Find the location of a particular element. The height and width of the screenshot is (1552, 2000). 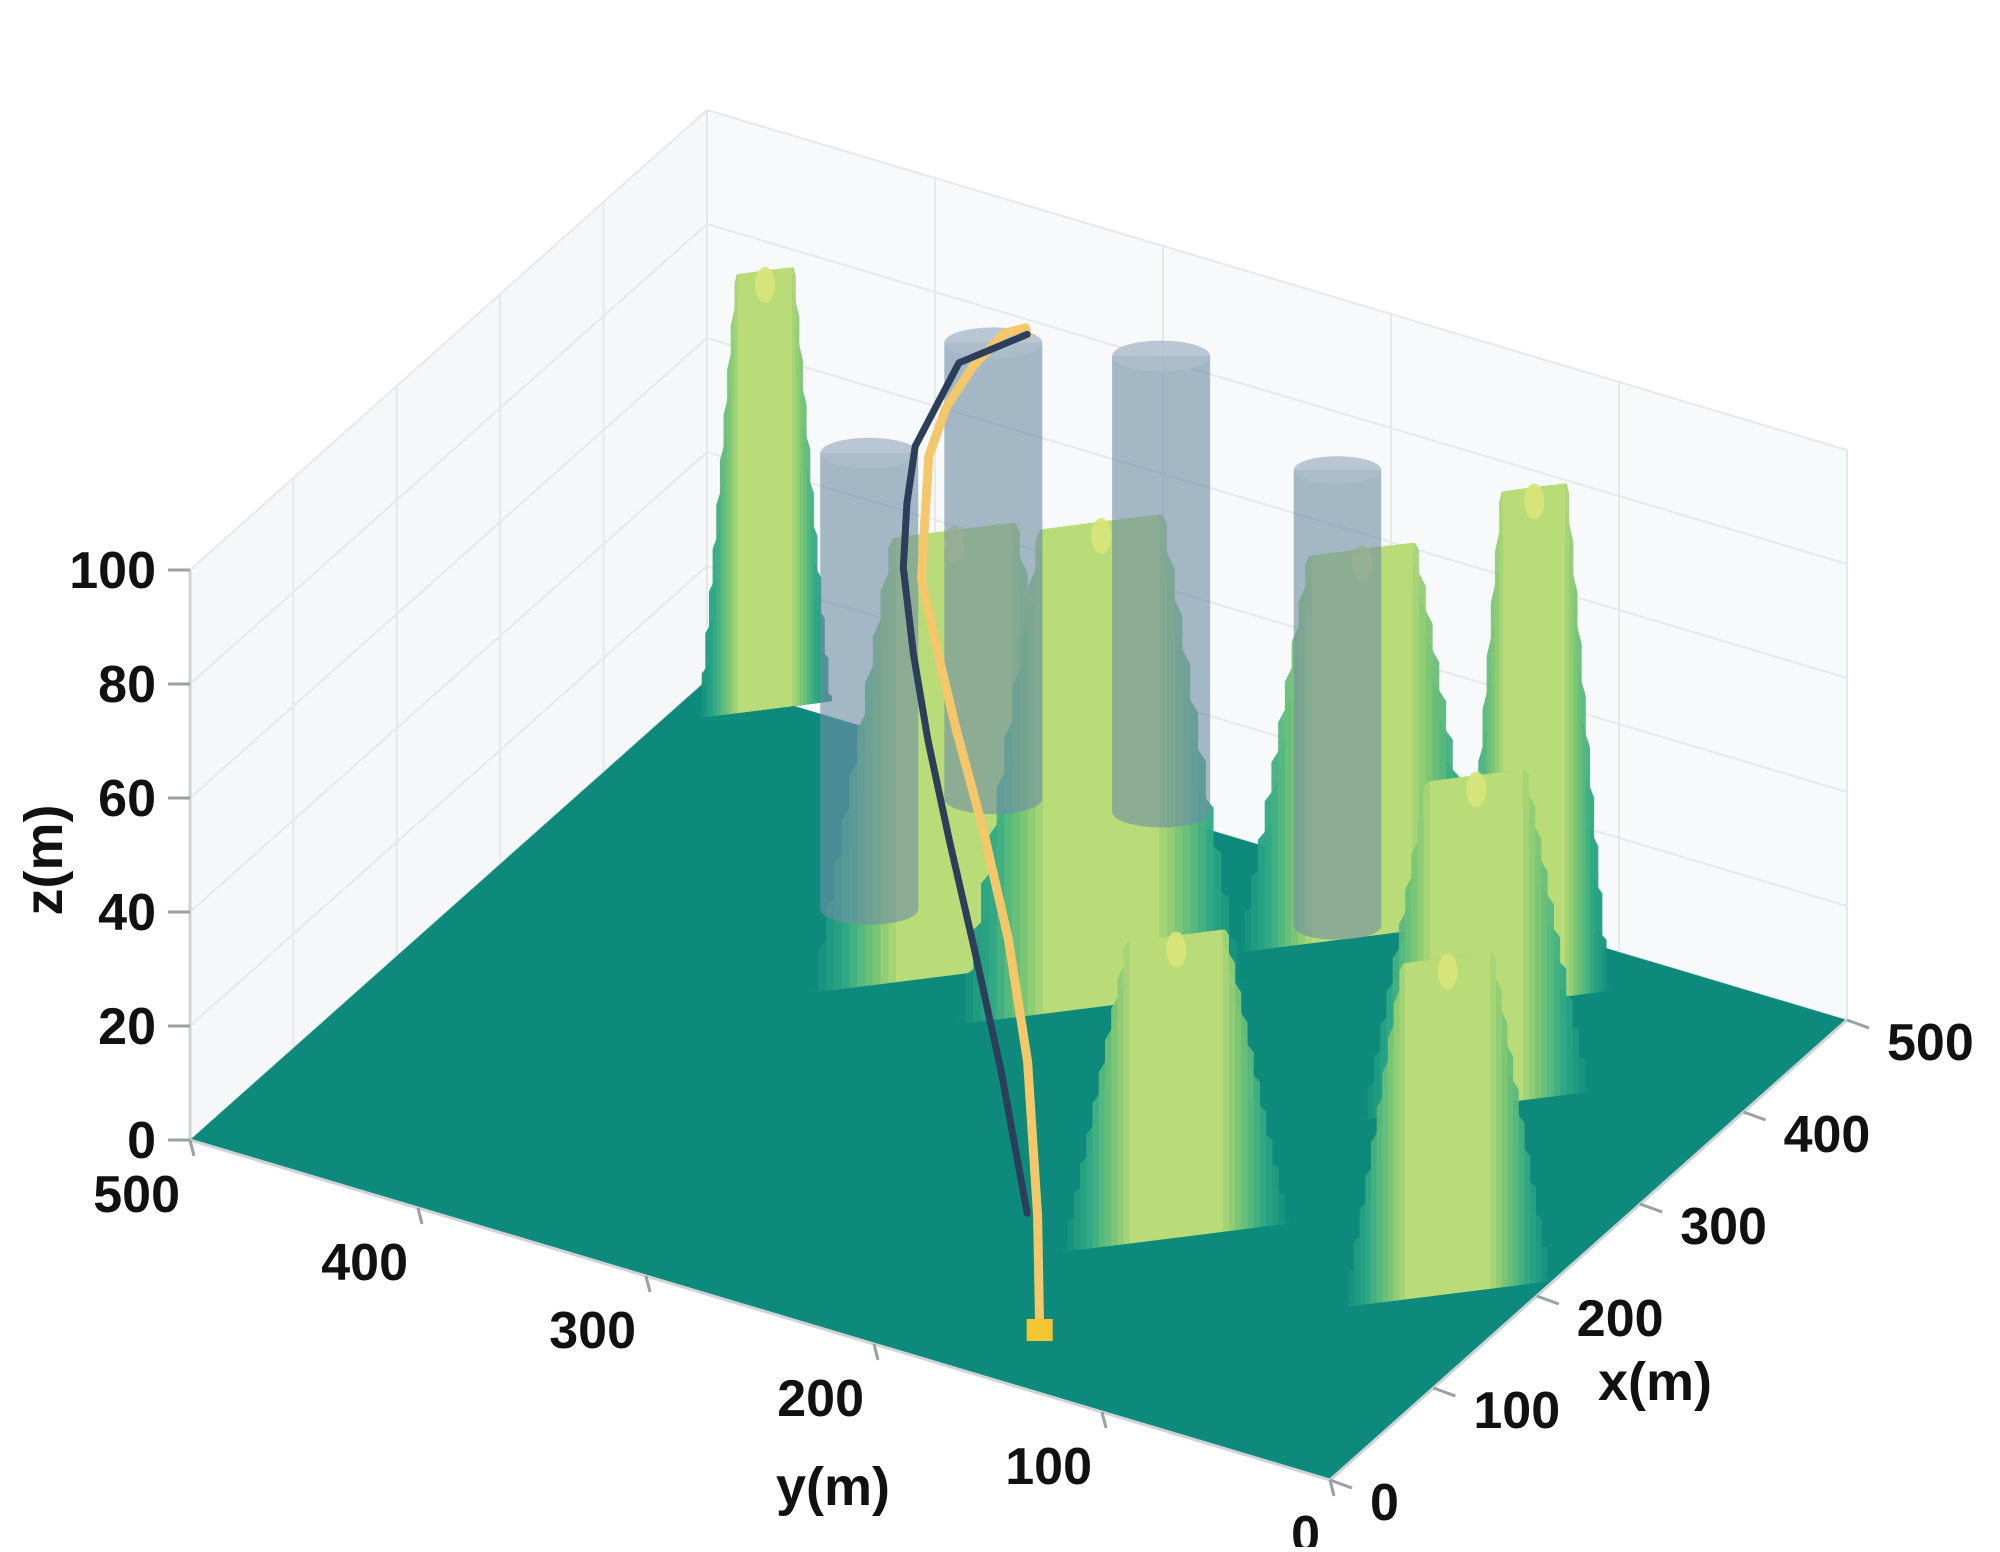

y-axis-line is located at coordinates (760, 1310).